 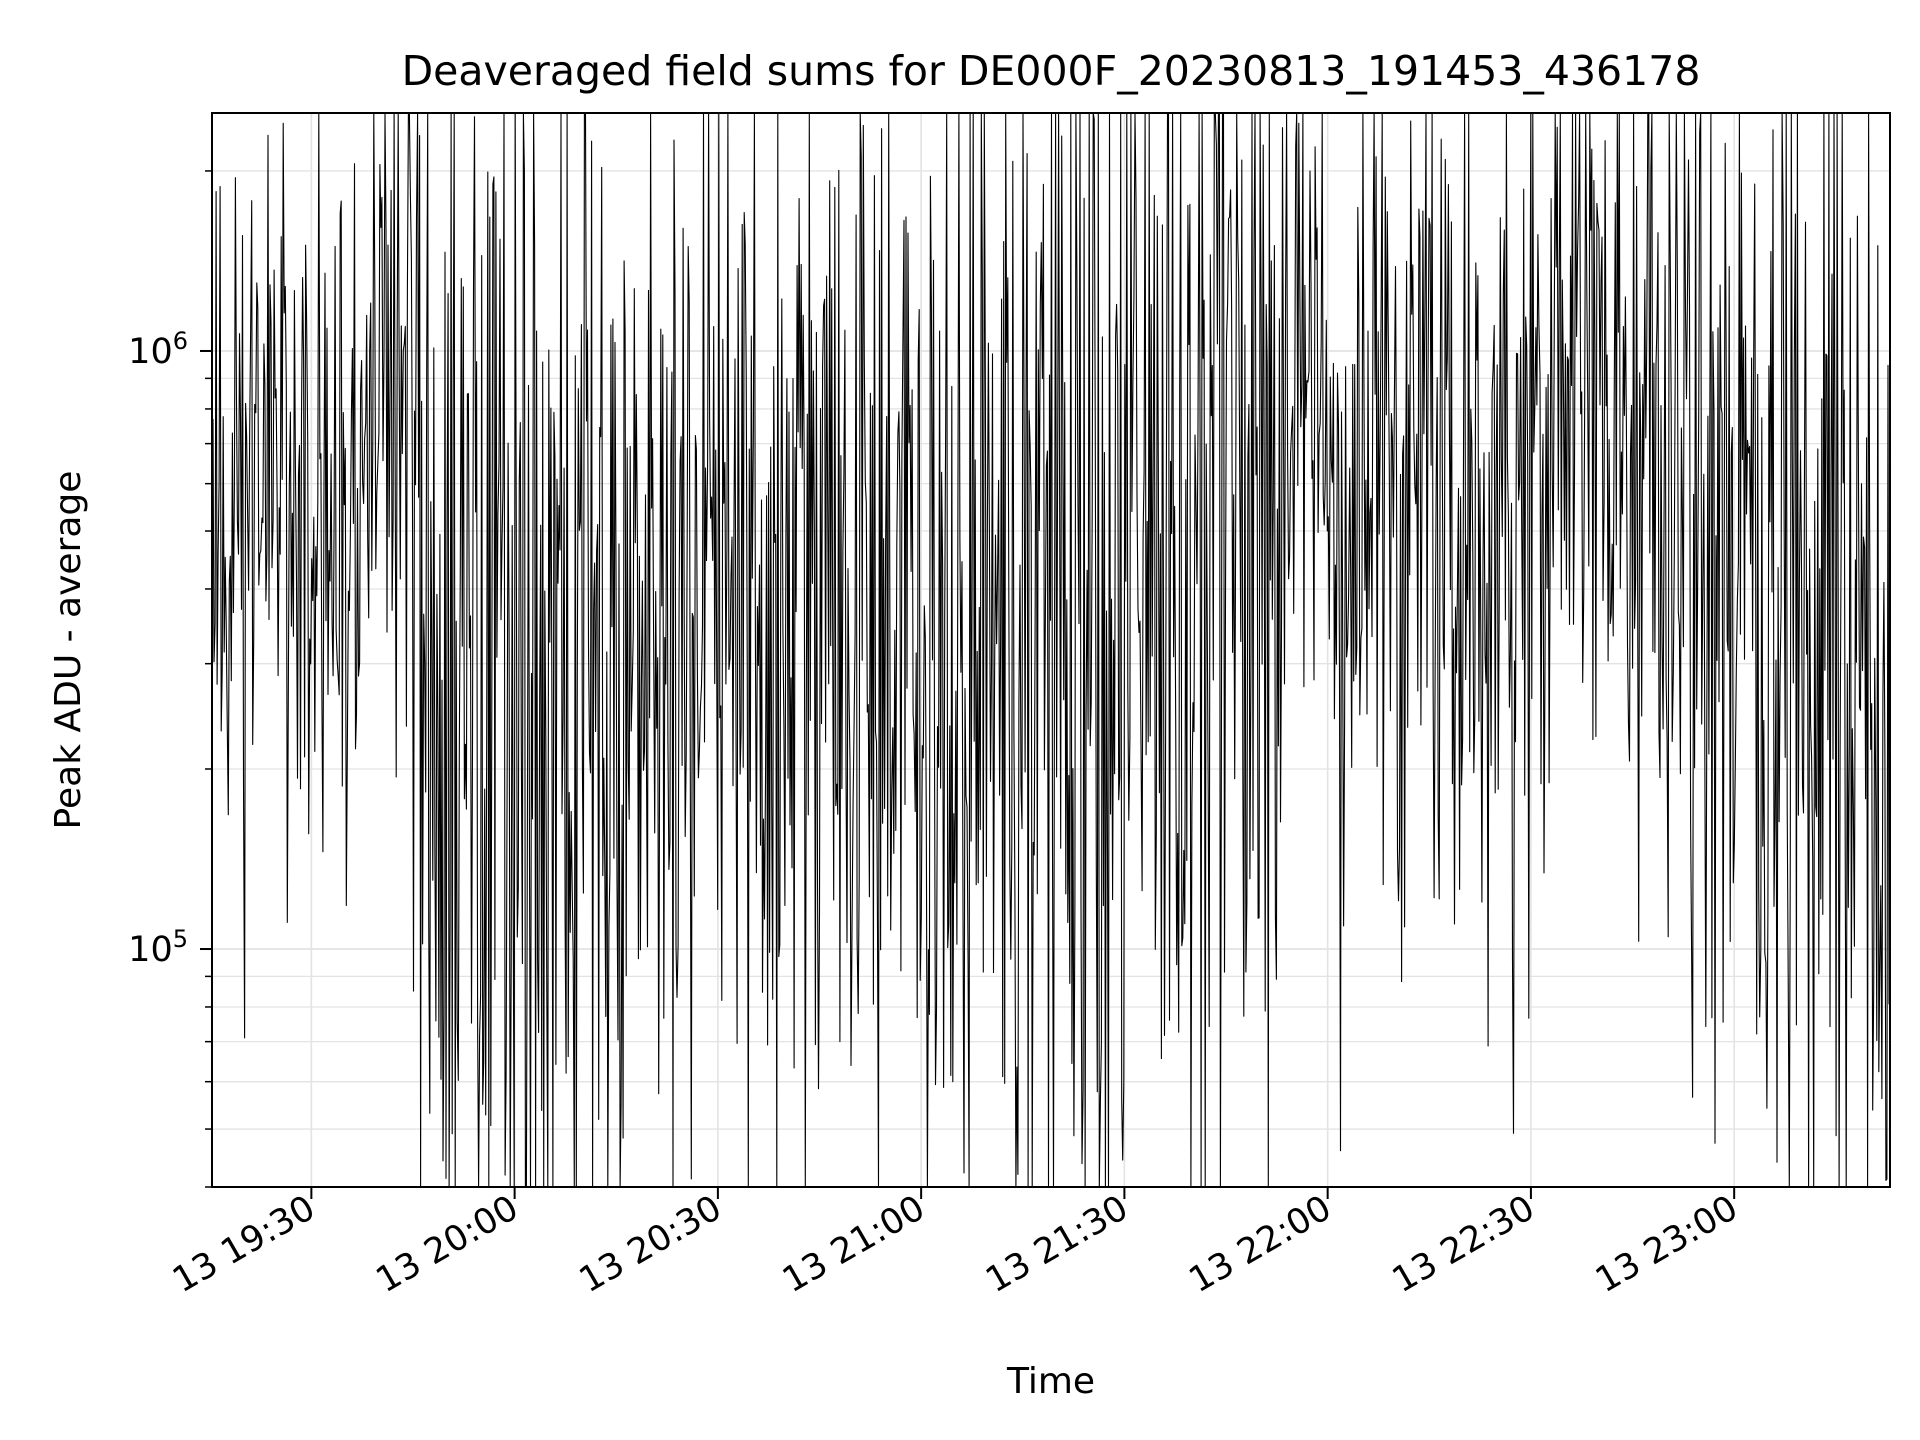 What do you see at coordinates (244, 1244) in the screenshot?
I see `x-tick-label: 13 19:30` at bounding box center [244, 1244].